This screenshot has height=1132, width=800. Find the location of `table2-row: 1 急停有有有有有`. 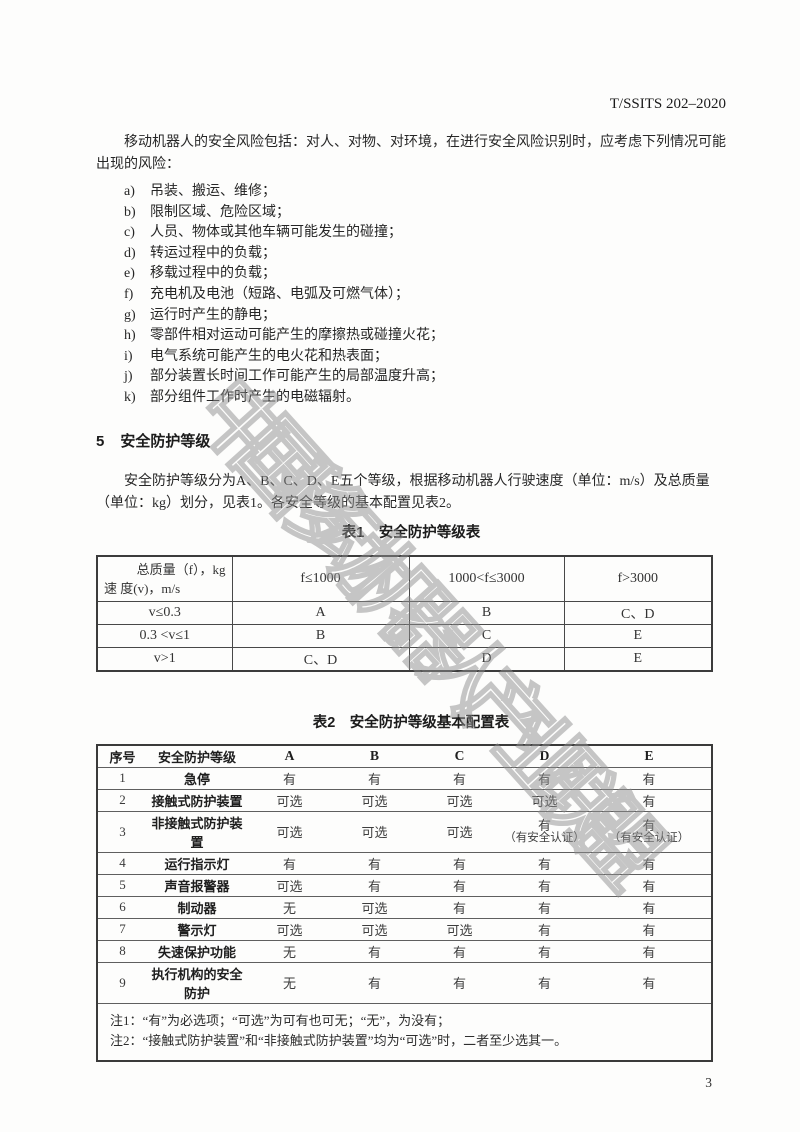

table2-row: 1 急停有有有有有 is located at coordinates (404, 778).